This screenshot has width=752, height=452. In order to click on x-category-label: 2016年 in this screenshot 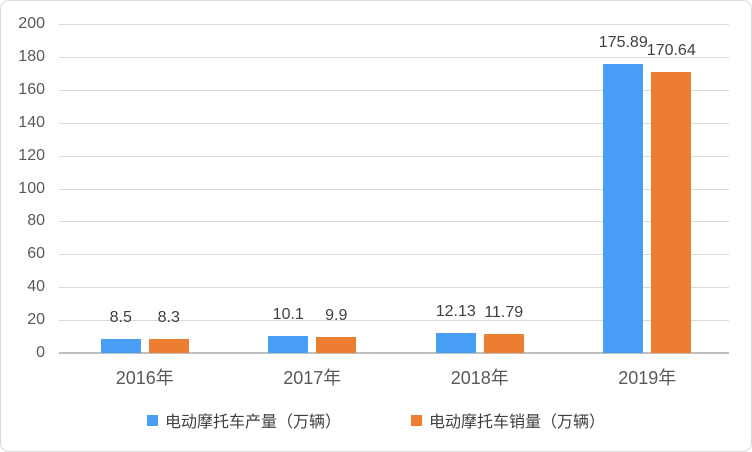, I will do `click(144, 378)`.